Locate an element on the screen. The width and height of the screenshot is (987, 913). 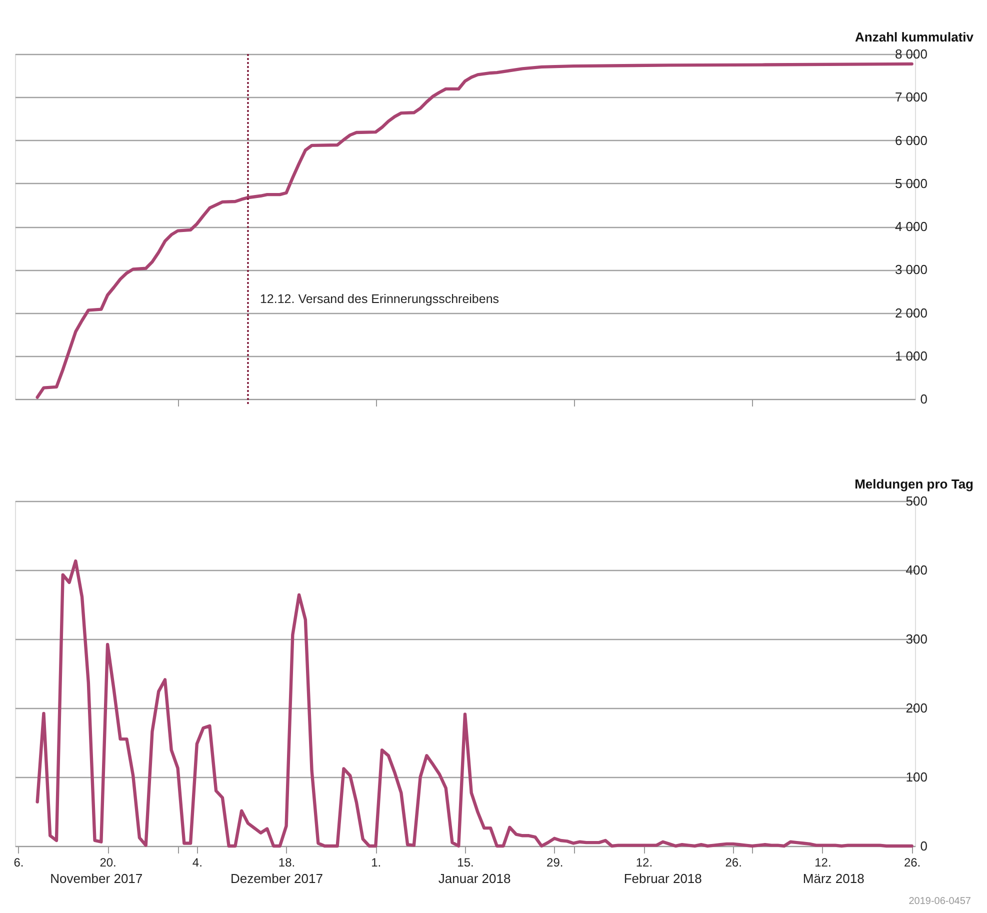
y-axis-title: Anzahl kummulativ is located at coordinates (914, 37).